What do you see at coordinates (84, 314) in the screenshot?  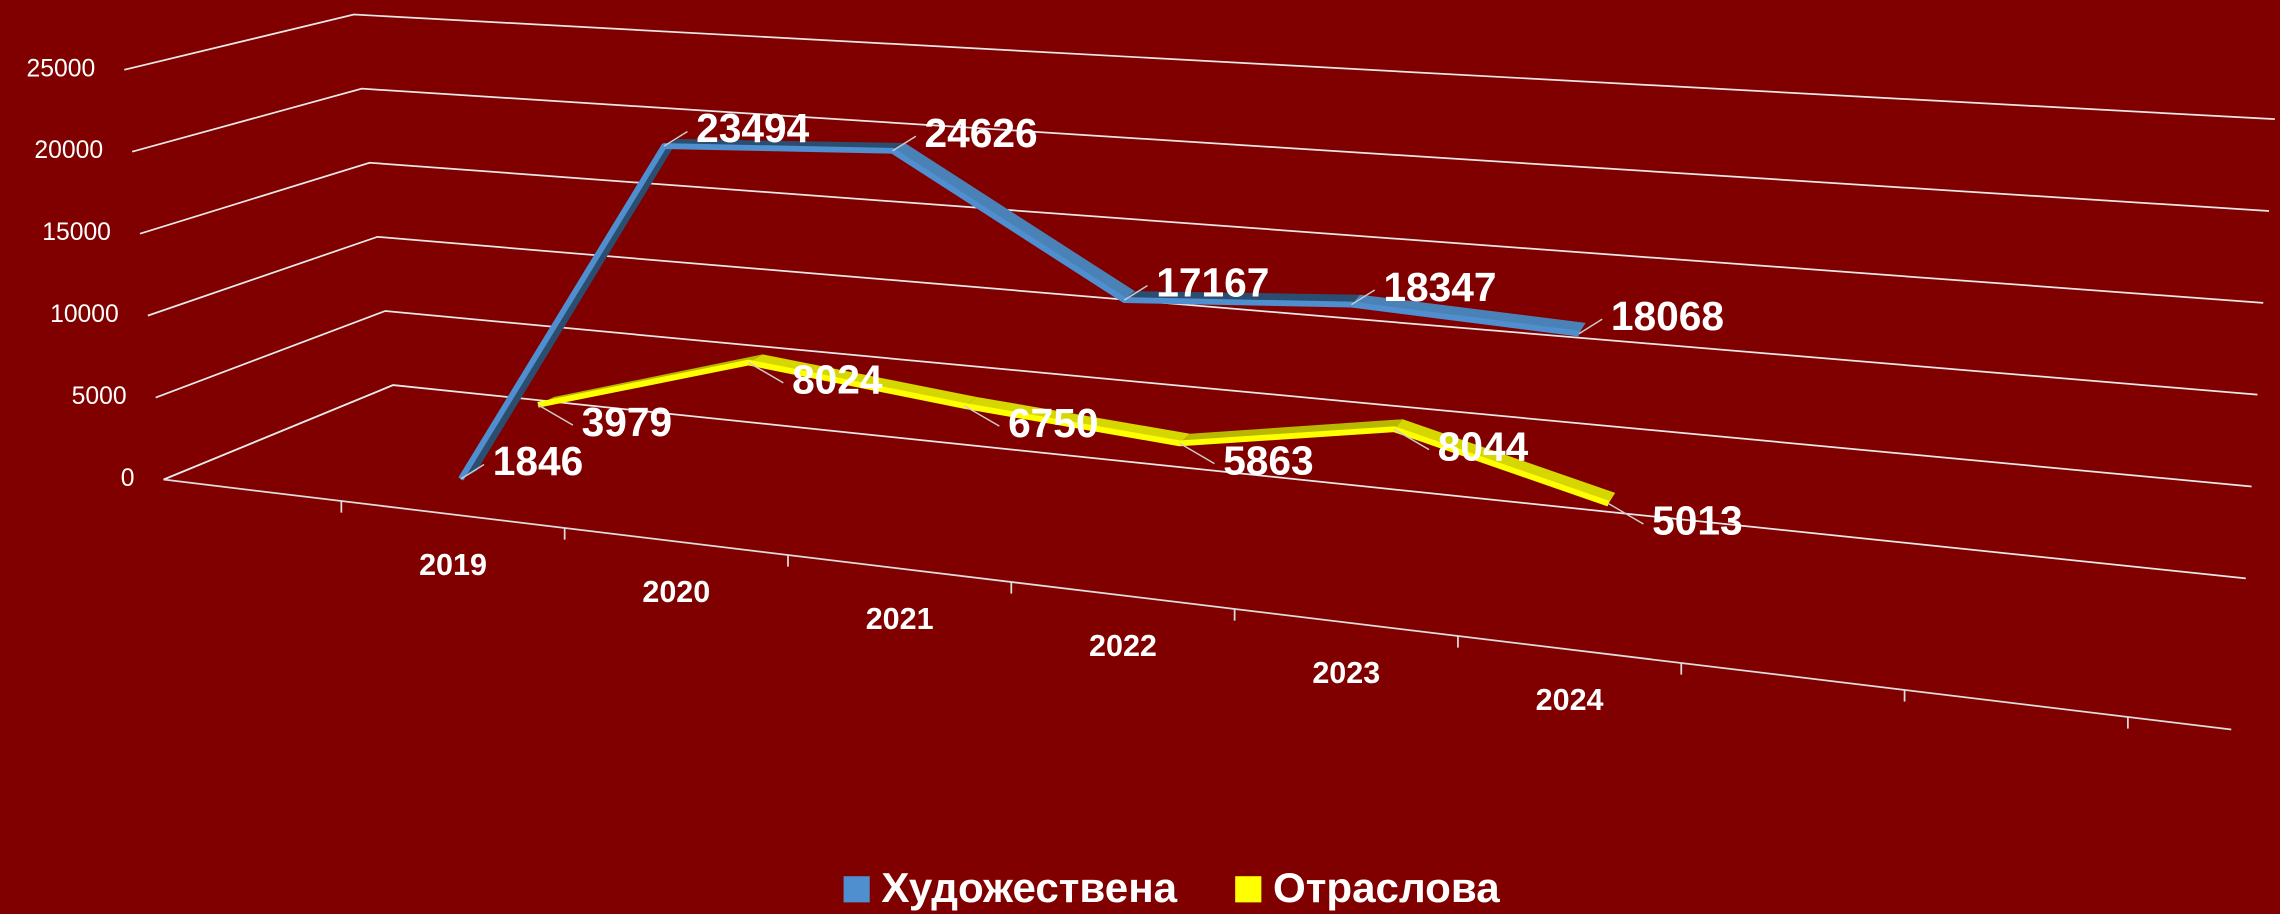 I see `y-tick-label: 10000` at bounding box center [84, 314].